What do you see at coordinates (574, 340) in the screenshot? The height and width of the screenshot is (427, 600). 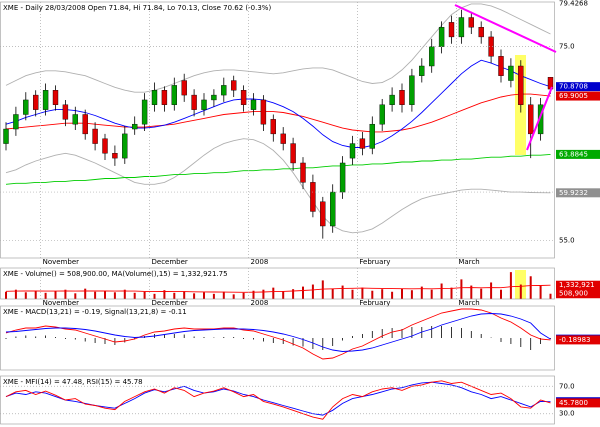 I see `marker-label: -0.18983` at bounding box center [574, 340].